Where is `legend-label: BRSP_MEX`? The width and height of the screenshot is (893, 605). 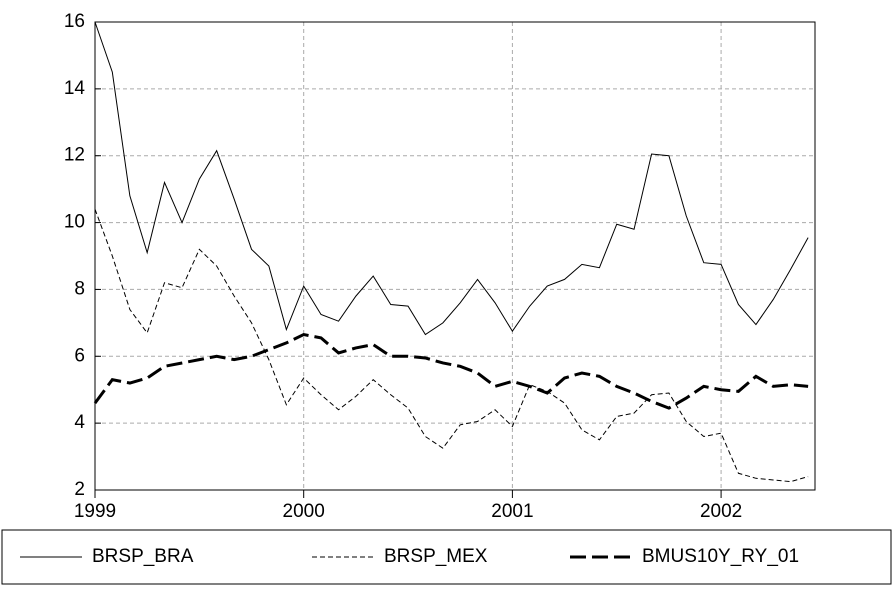 legend-label: BRSP_MEX is located at coordinates (436, 556).